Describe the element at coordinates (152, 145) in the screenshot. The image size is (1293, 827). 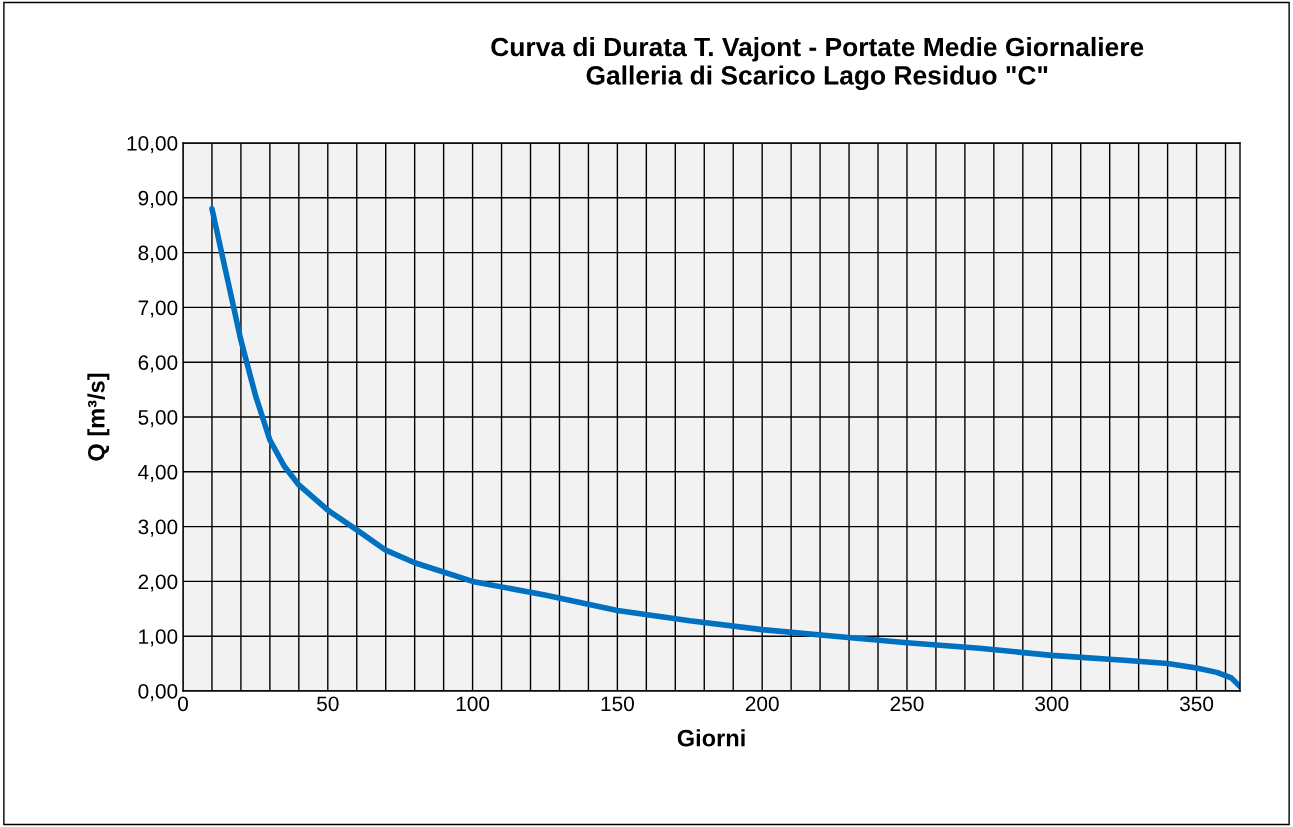
I see `y-tick-label: 10,00` at that location.